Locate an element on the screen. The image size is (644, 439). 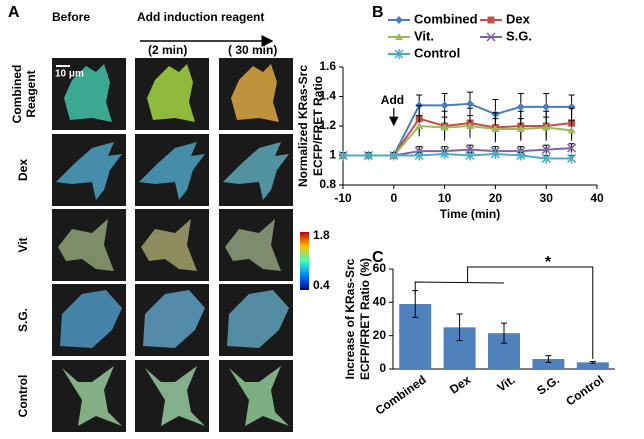
y-tick-label: 40 is located at coordinates (380, 302).